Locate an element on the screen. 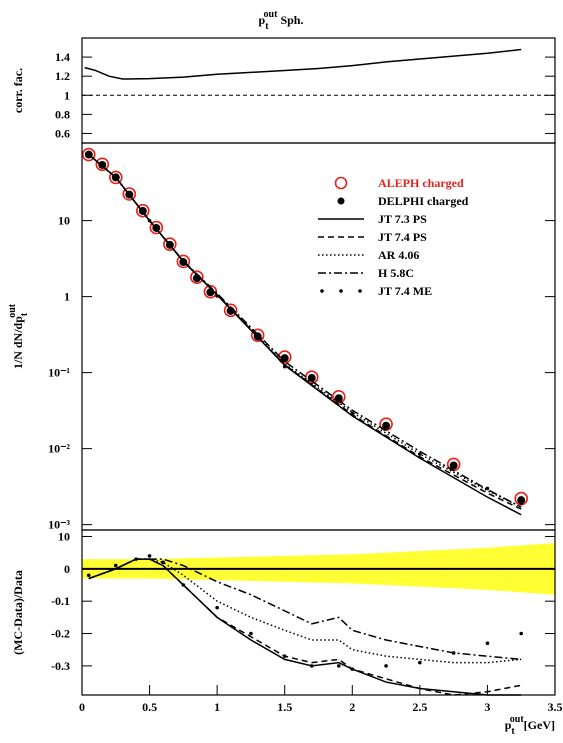  x-tick-label: 0.5 is located at coordinates (149, 707).